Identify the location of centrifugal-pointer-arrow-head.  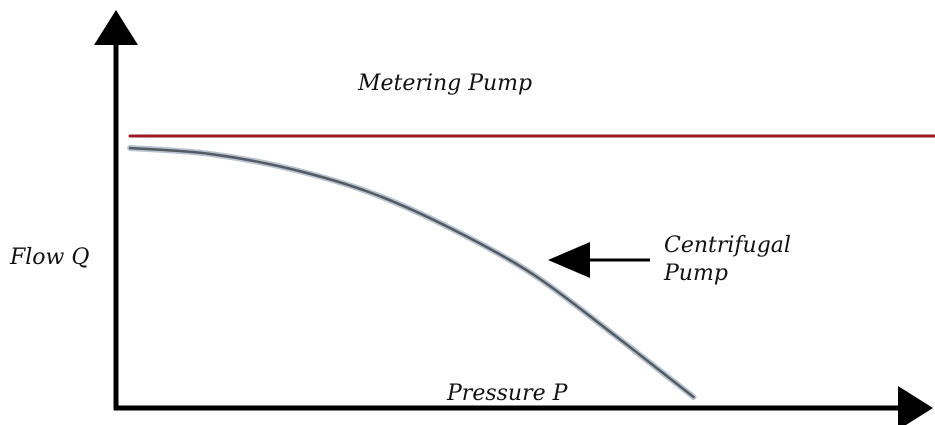
(569, 260).